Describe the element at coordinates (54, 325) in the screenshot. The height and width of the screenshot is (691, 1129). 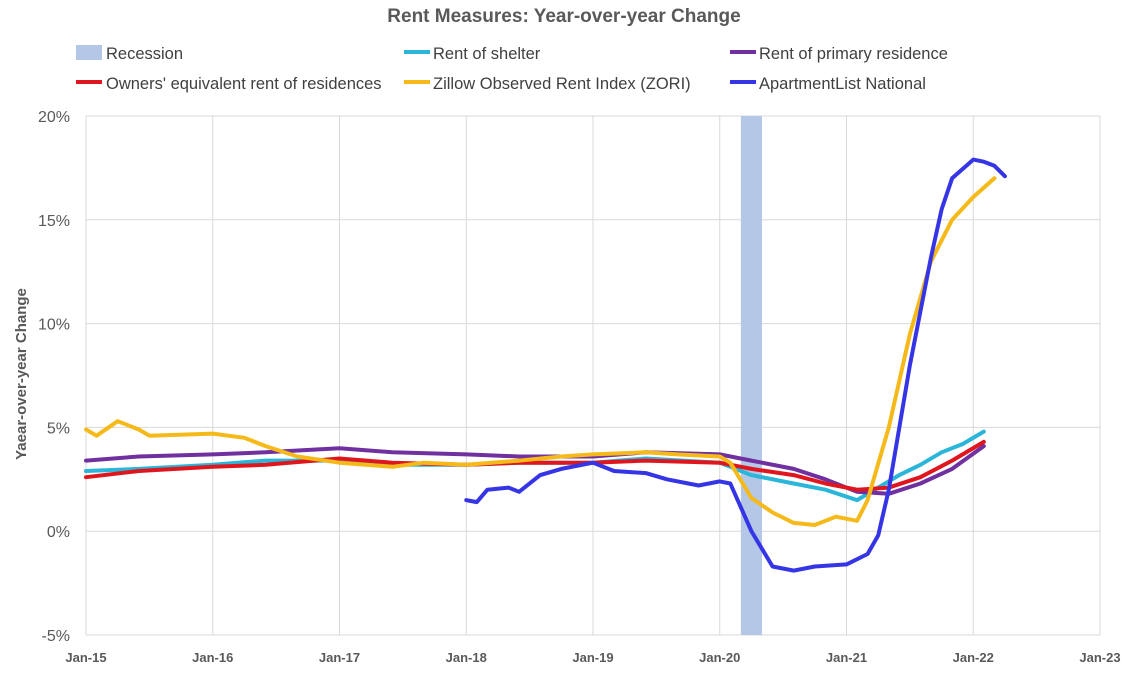
I see `y-tick-label: 10%` at that location.